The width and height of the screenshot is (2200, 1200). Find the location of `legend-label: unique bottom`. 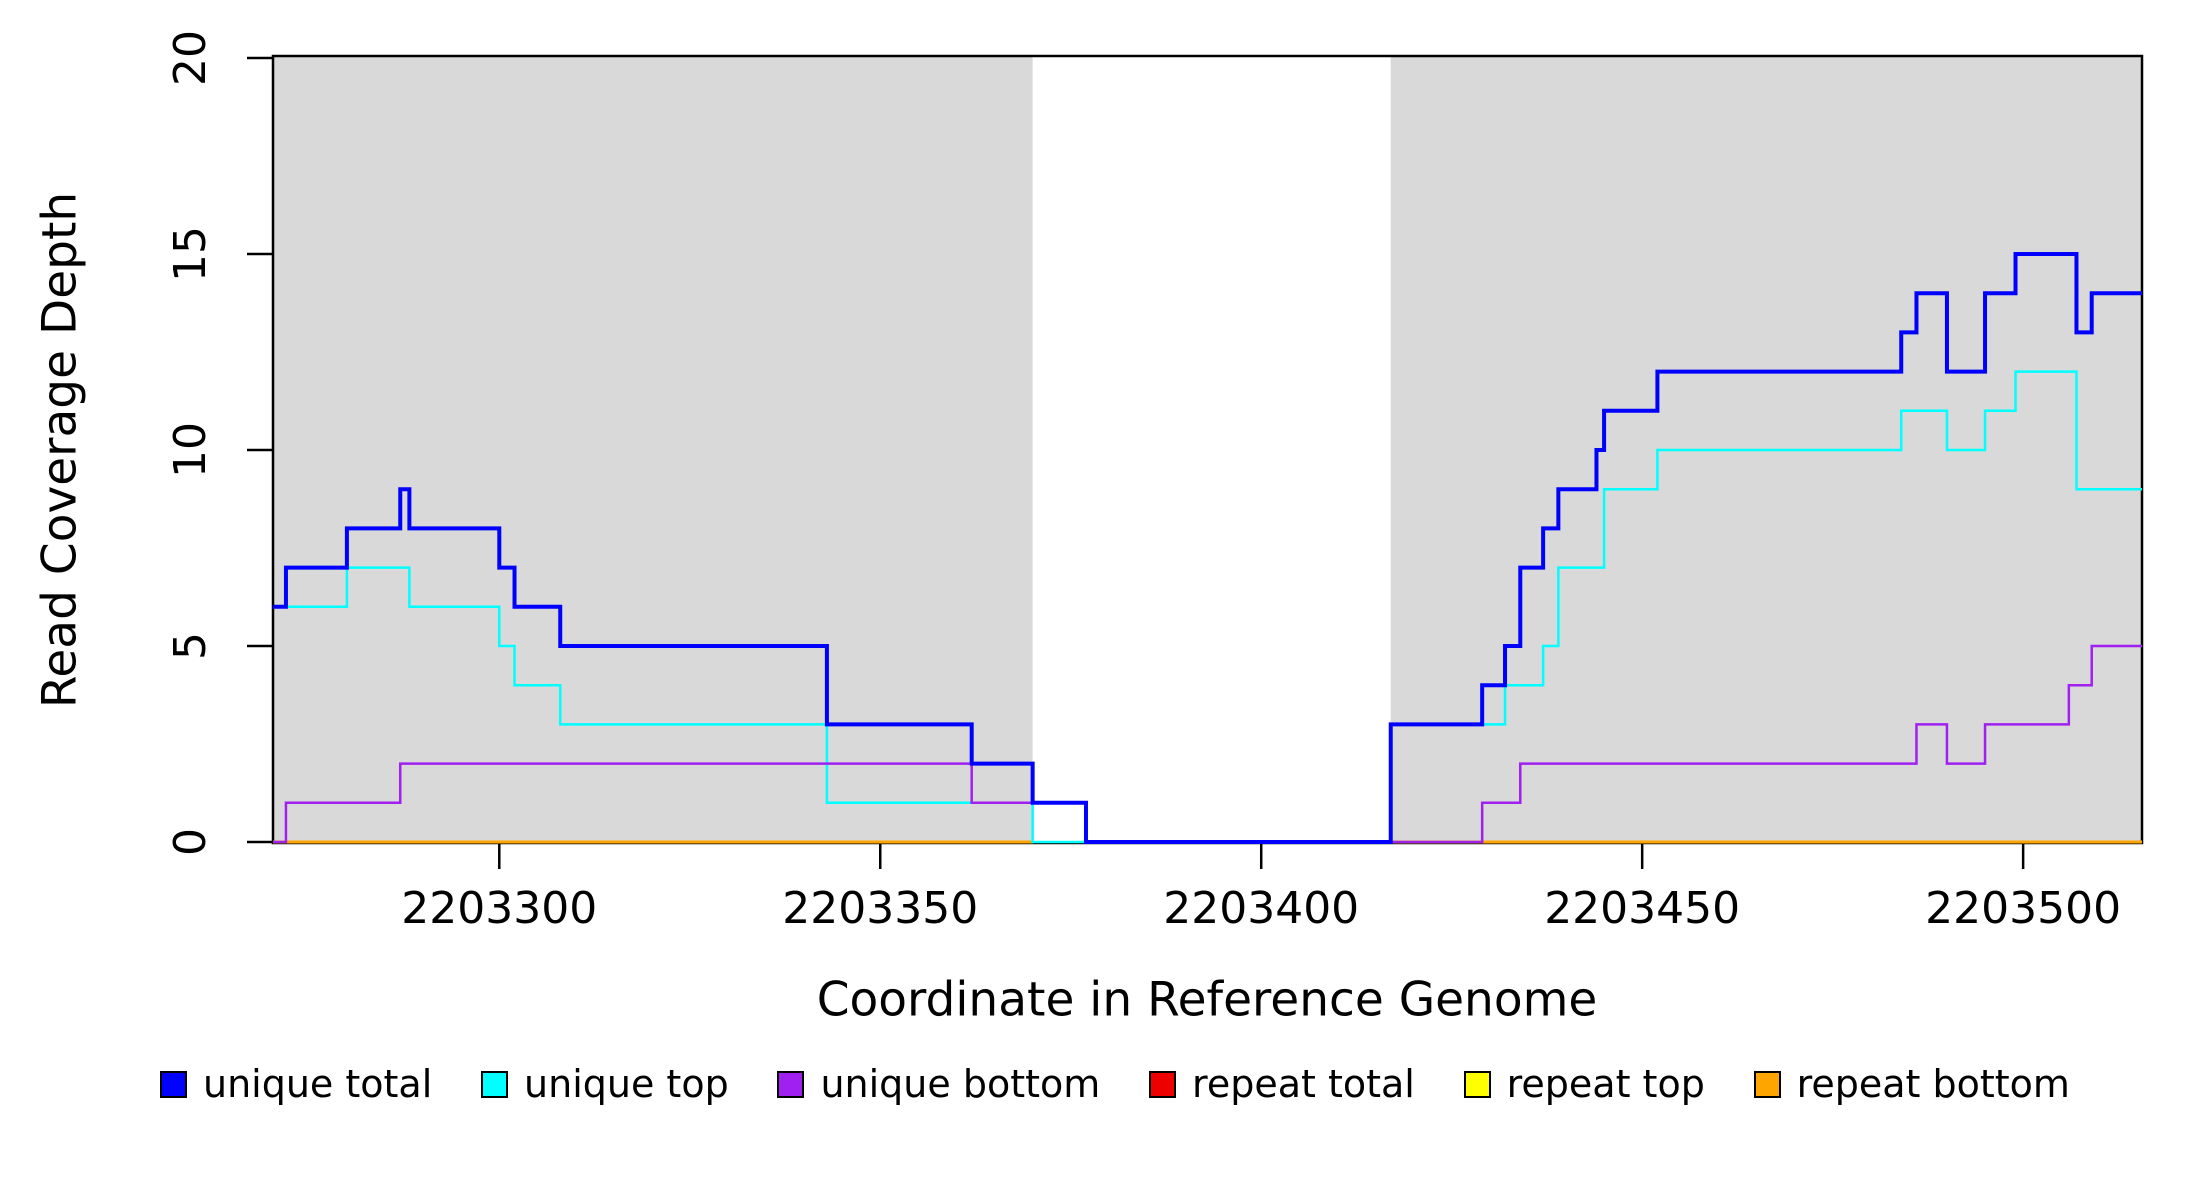

legend-label: unique bottom is located at coordinates (960, 1084).